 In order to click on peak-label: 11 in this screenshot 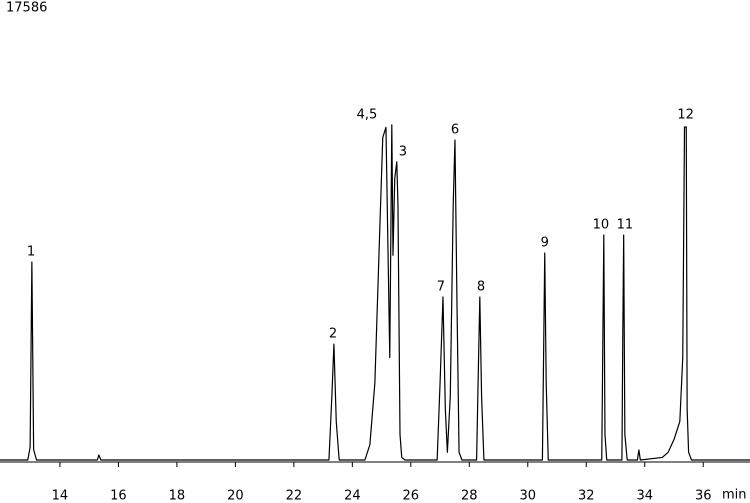, I will do `click(625, 225)`.